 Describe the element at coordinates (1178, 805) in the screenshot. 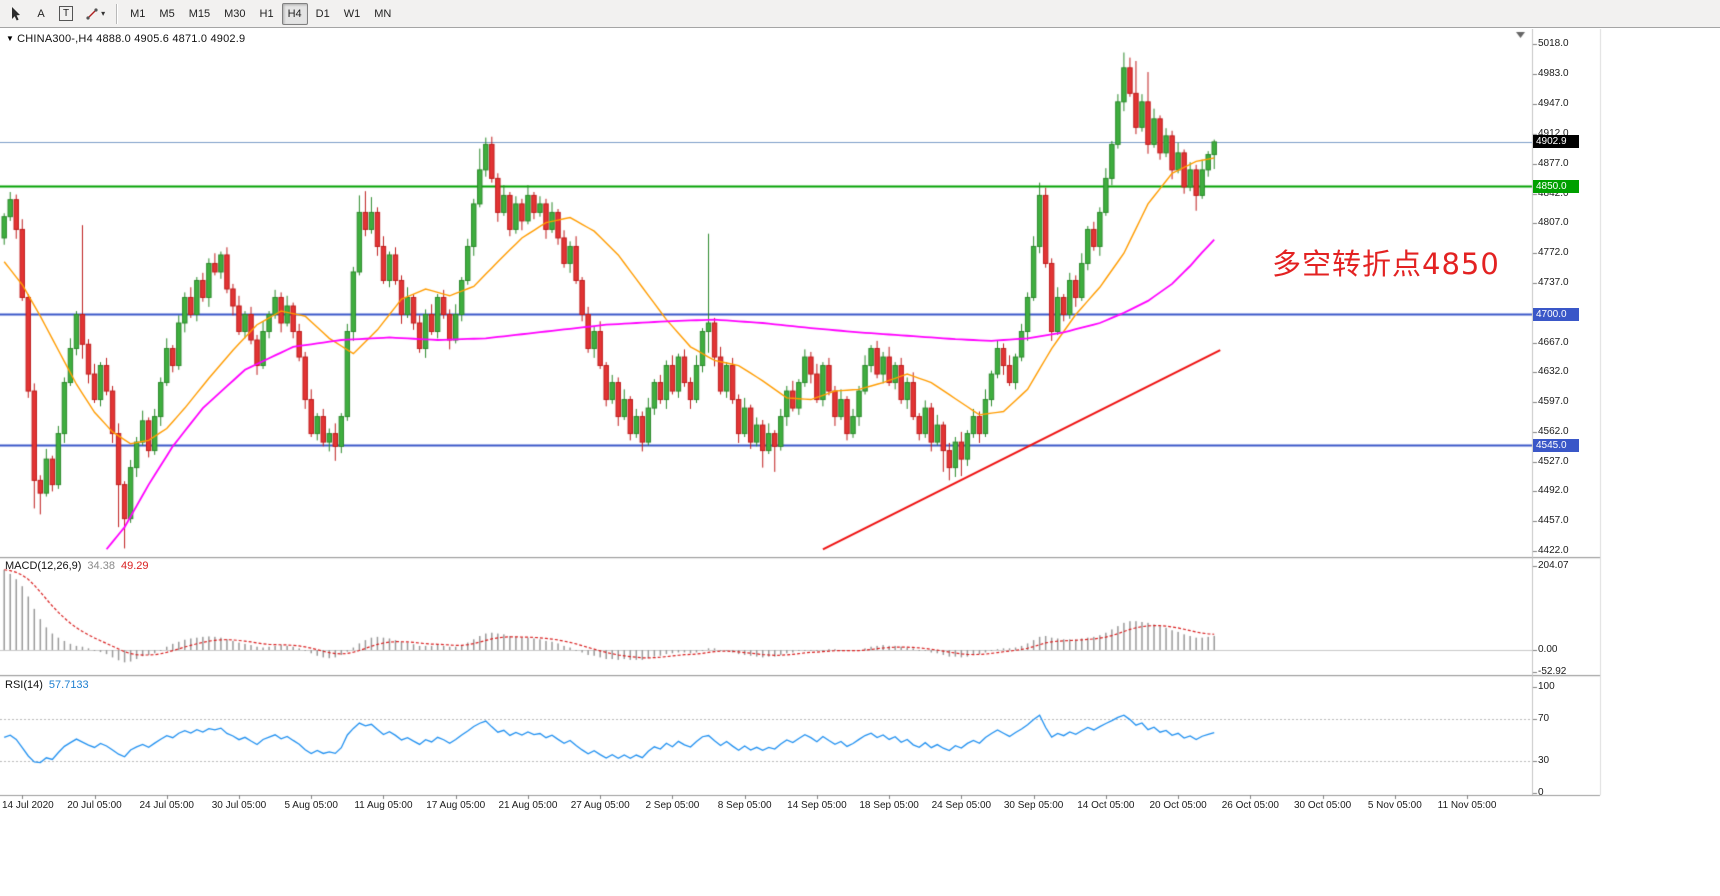

I see `time-axis-label: 20 Oct 05:00` at that location.